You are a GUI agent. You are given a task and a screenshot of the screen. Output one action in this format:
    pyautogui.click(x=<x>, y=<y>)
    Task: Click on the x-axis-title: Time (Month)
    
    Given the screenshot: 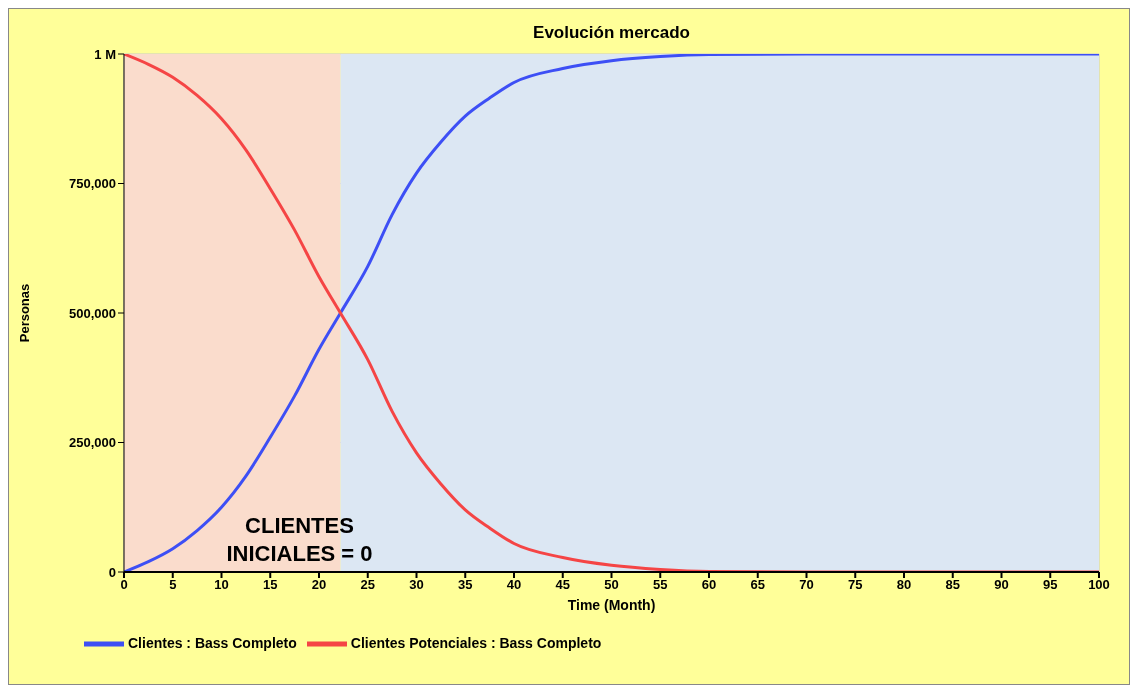 What is the action you would take?
    pyautogui.click(x=611, y=605)
    